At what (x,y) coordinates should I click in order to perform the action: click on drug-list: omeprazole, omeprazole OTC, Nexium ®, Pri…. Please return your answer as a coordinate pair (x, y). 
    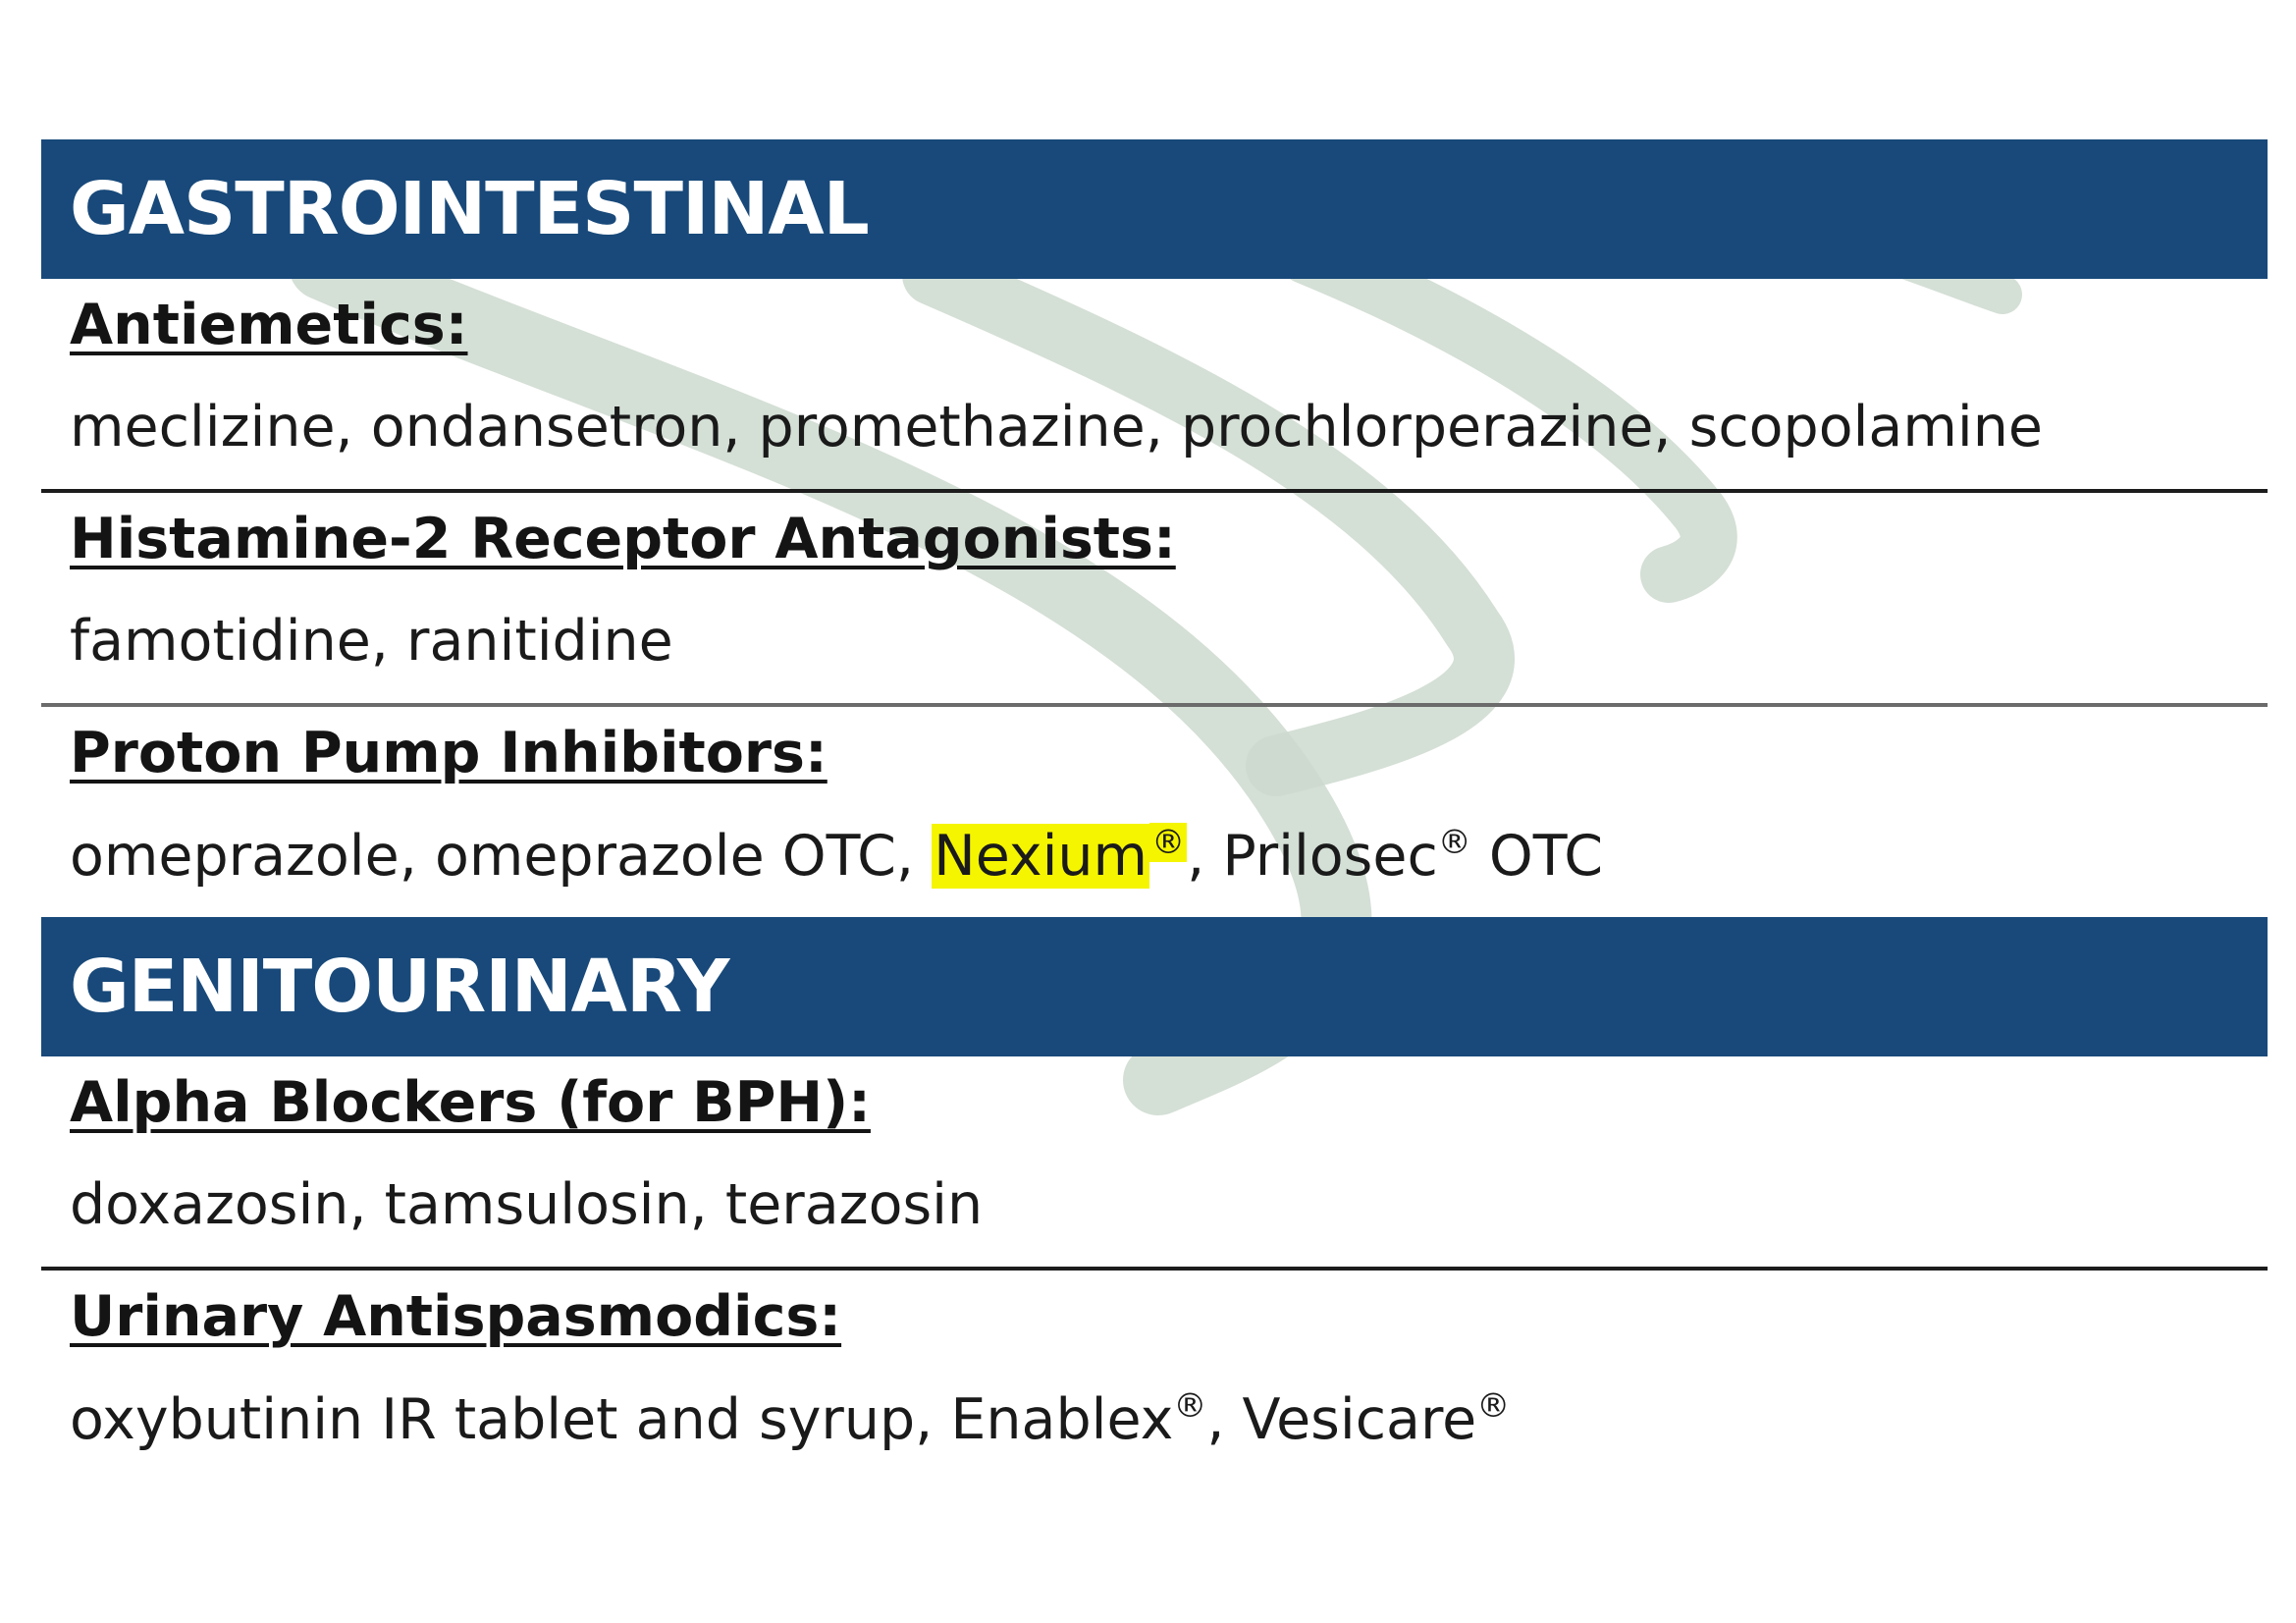
    Looking at the image, I should click on (837, 856).